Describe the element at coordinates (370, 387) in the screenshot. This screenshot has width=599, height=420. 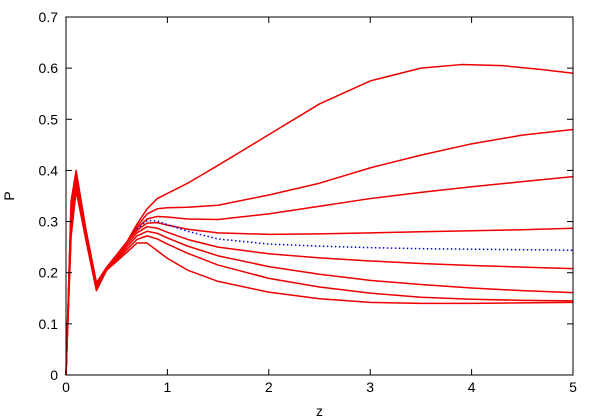
I see `x-tick-label: 3` at that location.